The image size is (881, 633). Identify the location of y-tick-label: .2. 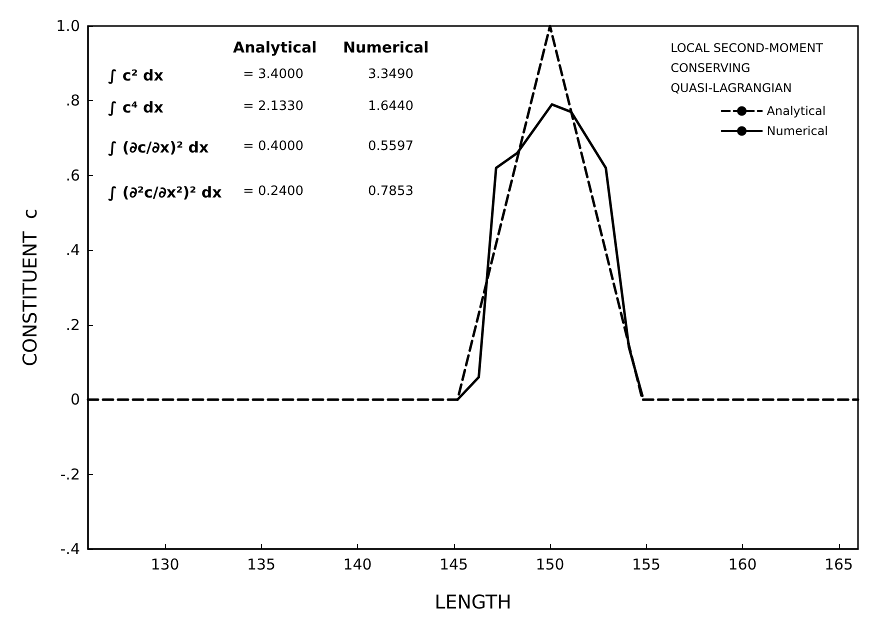
(73, 325).